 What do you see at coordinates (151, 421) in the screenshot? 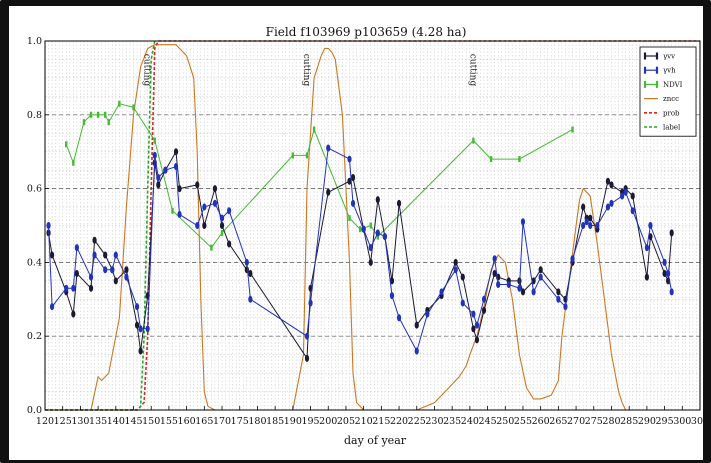
I see `x-tick-label: 150` at bounding box center [151, 421].